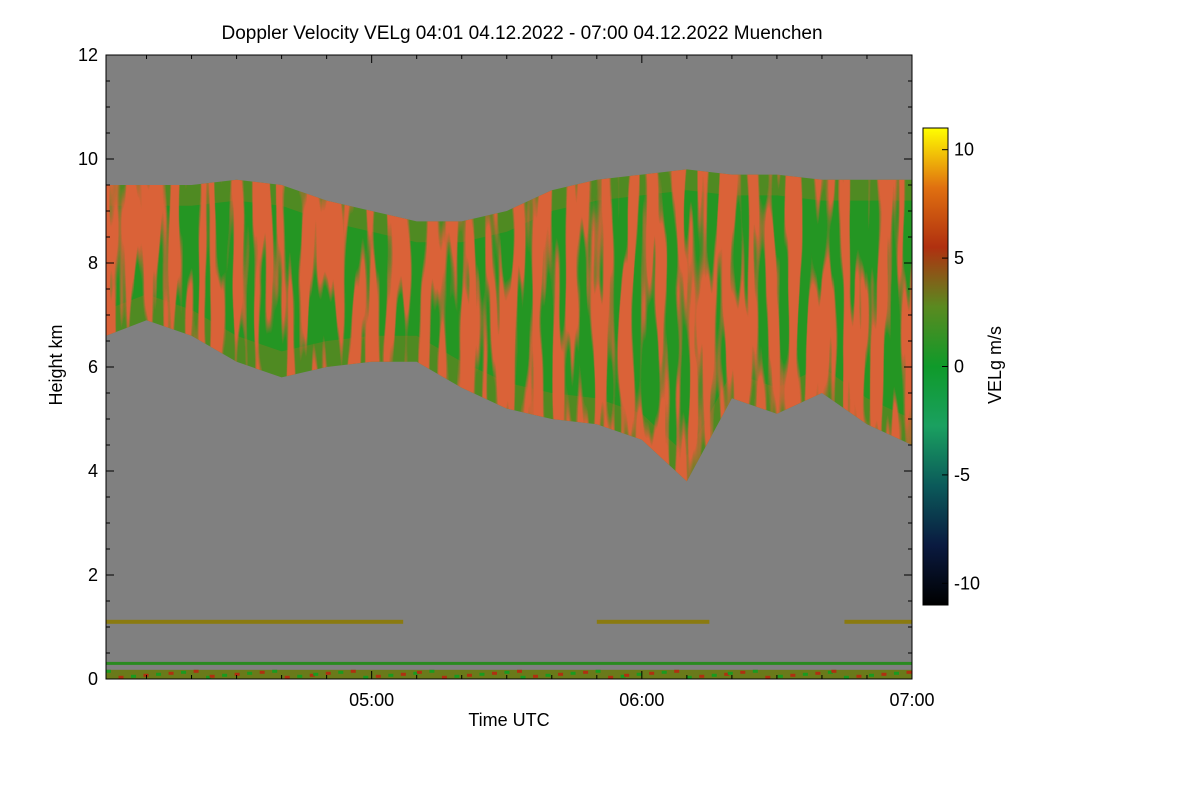  What do you see at coordinates (509, 663) in the screenshot?
I see `low-layer-line` at bounding box center [509, 663].